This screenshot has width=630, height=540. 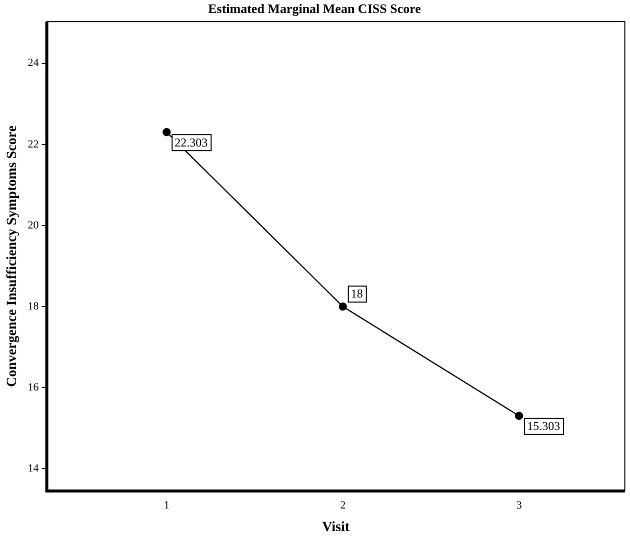 I want to click on y-tick-label: 18, so click(x=34, y=306).